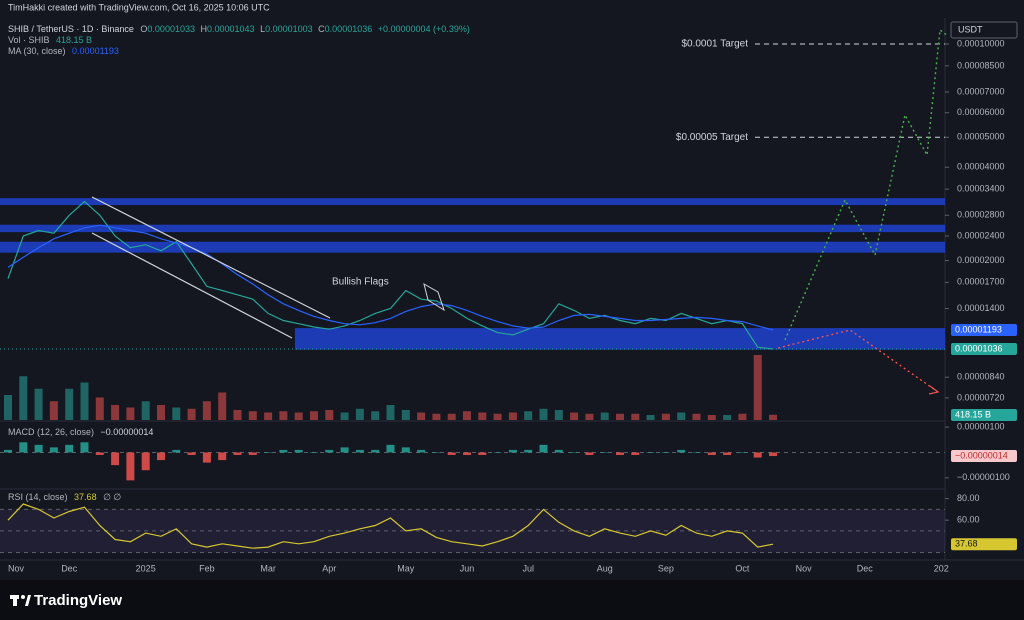 Image resolution: width=1024 pixels, height=620 pixels. I want to click on x-tick-label: 2025, so click(146, 568).